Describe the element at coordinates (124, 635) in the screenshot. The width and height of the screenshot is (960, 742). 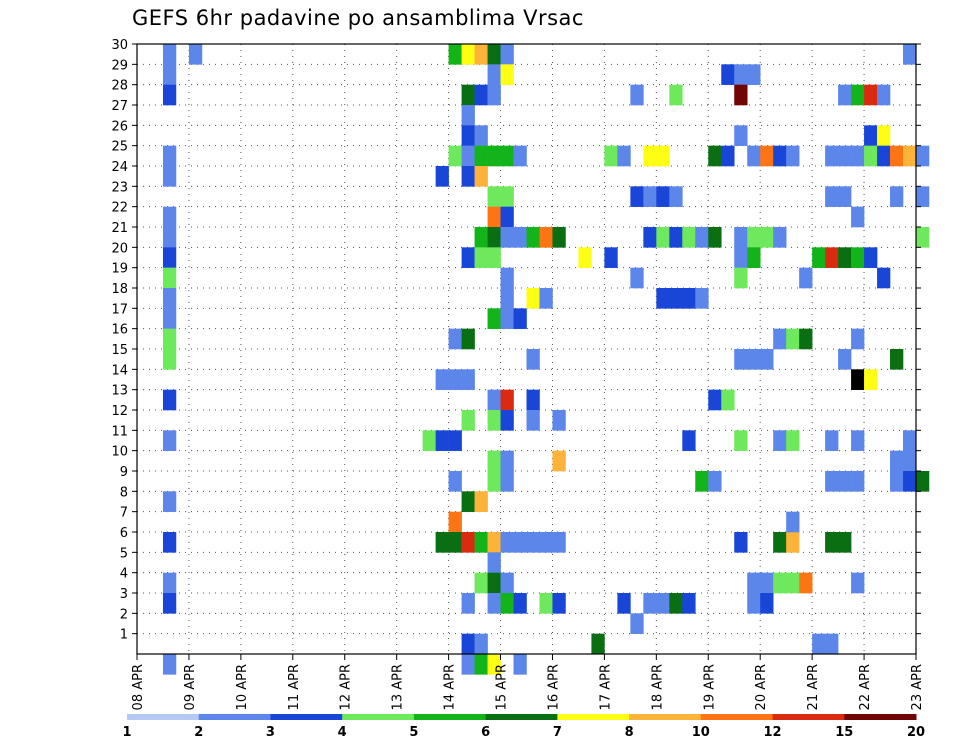
I see `y-tick-label: 1` at that location.